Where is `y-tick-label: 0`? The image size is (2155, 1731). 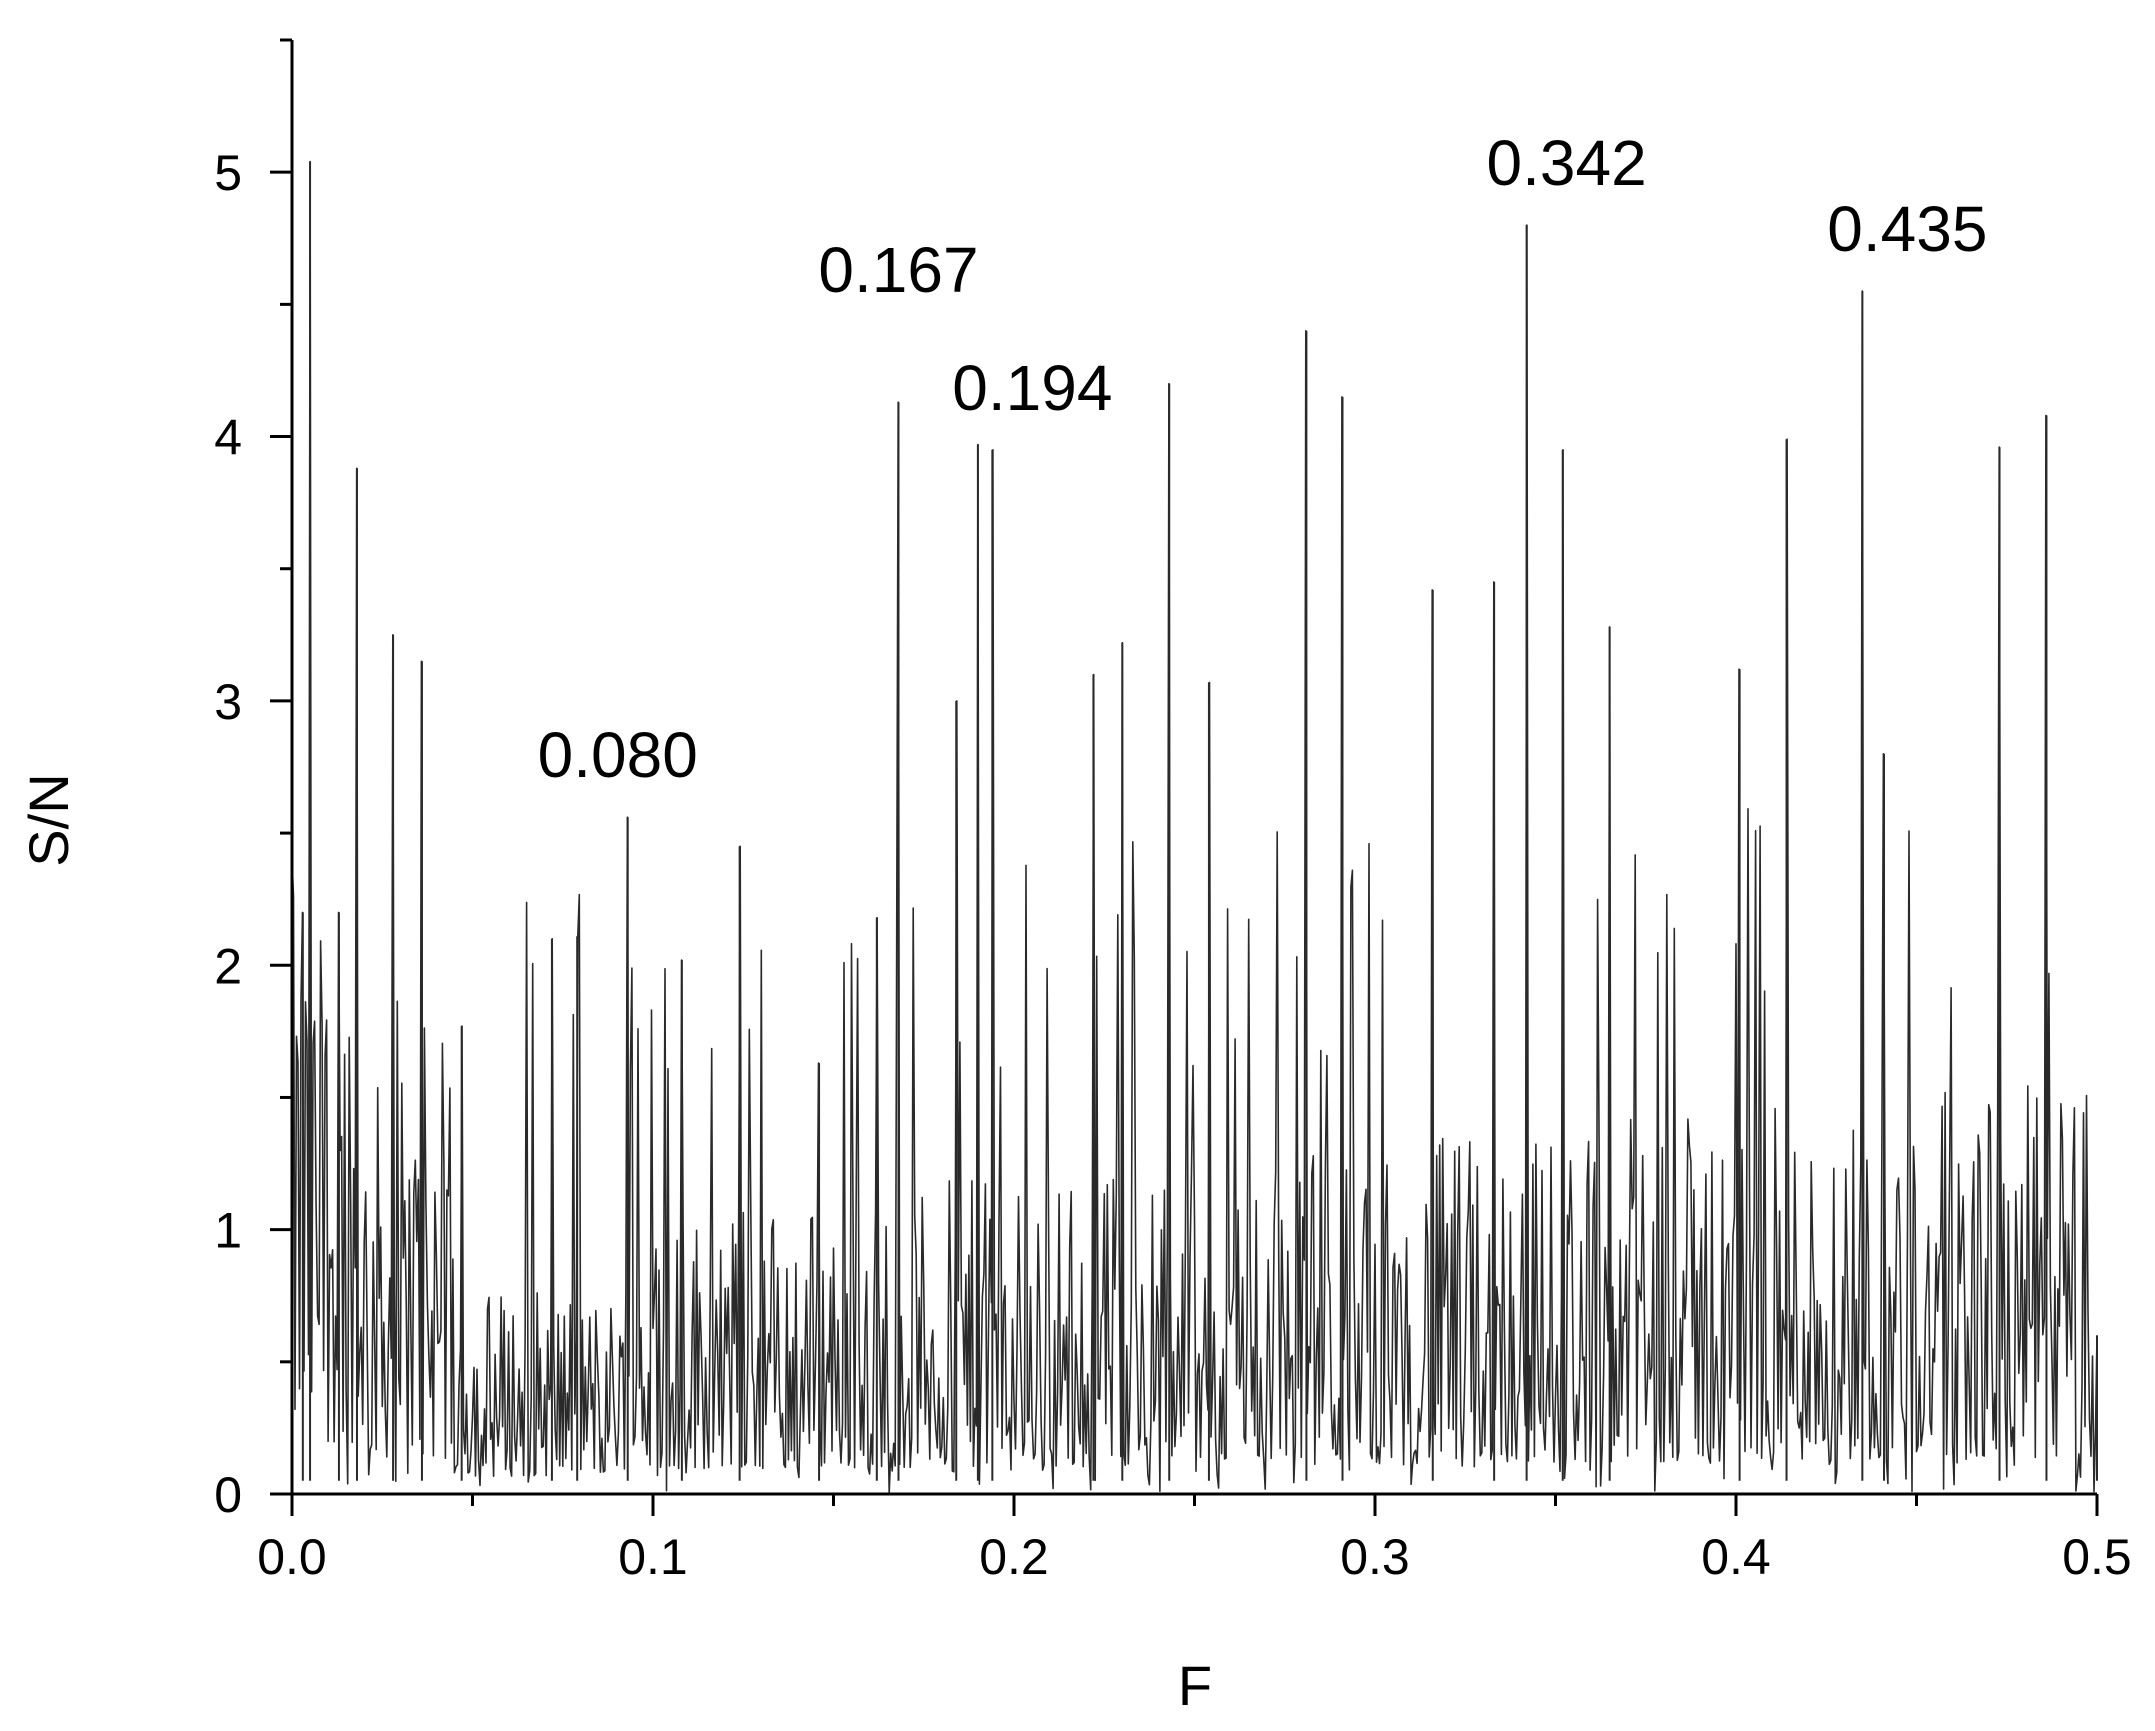 y-tick-label: 0 is located at coordinates (228, 1495).